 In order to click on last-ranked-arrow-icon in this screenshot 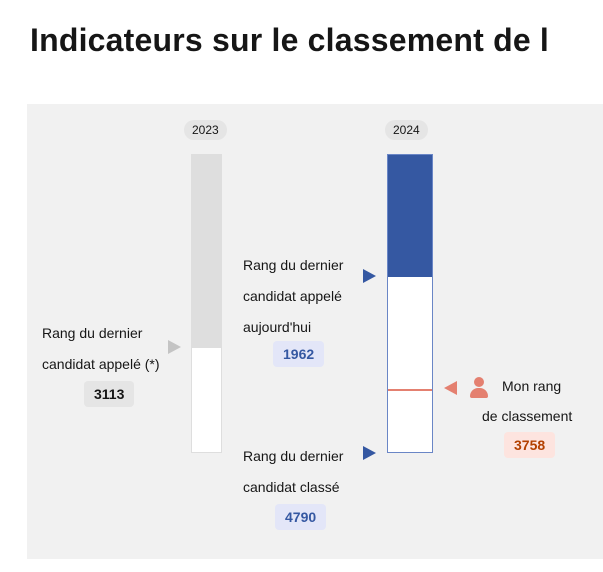, I will do `click(369, 453)`.